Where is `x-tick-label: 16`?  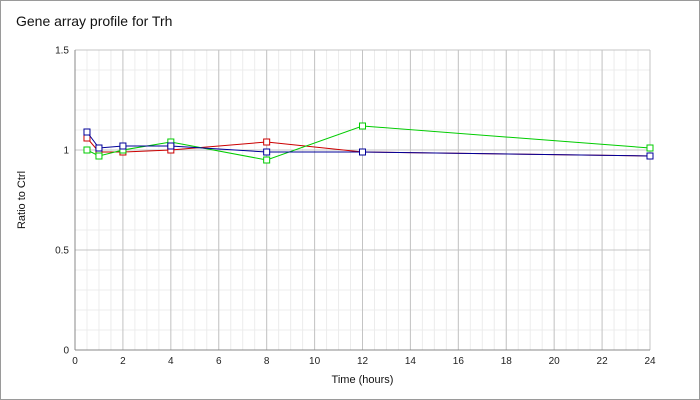
x-tick-label: 16 is located at coordinates (459, 361).